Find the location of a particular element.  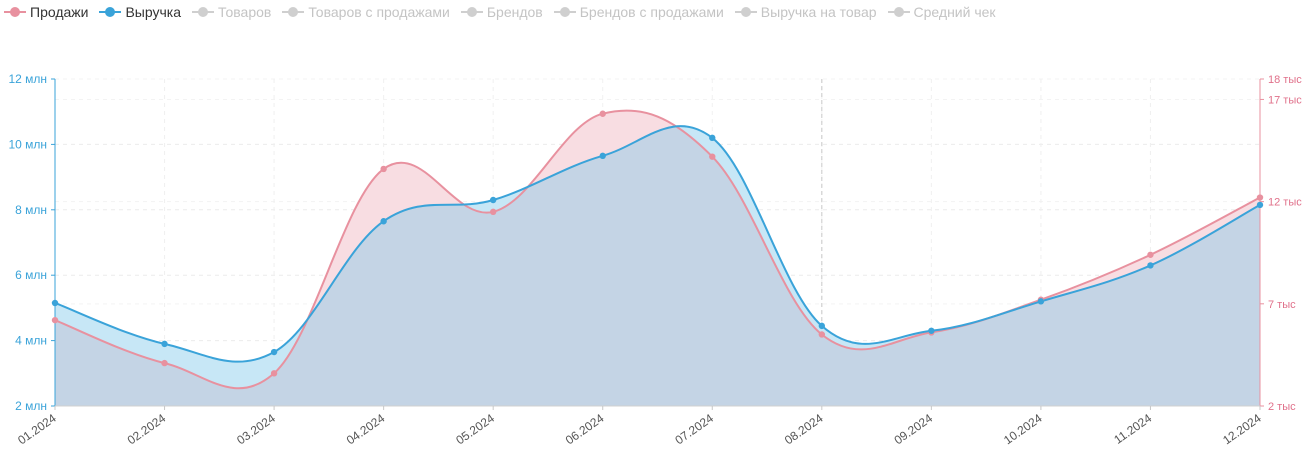

legend-label: Выручка is located at coordinates (153, 12).